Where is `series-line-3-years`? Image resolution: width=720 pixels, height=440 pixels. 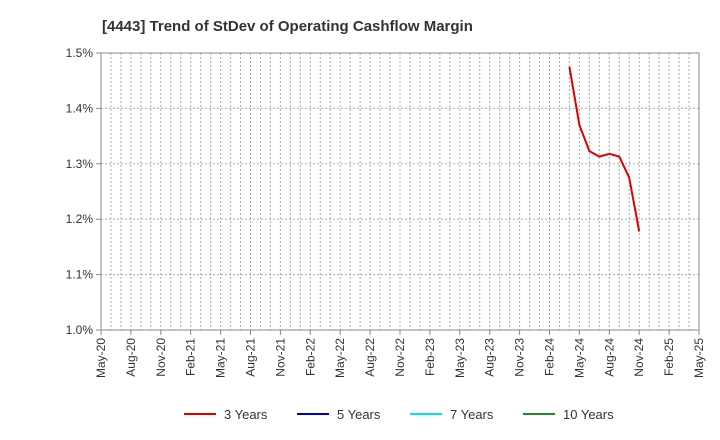
series-line-3-years is located at coordinates (604, 149).